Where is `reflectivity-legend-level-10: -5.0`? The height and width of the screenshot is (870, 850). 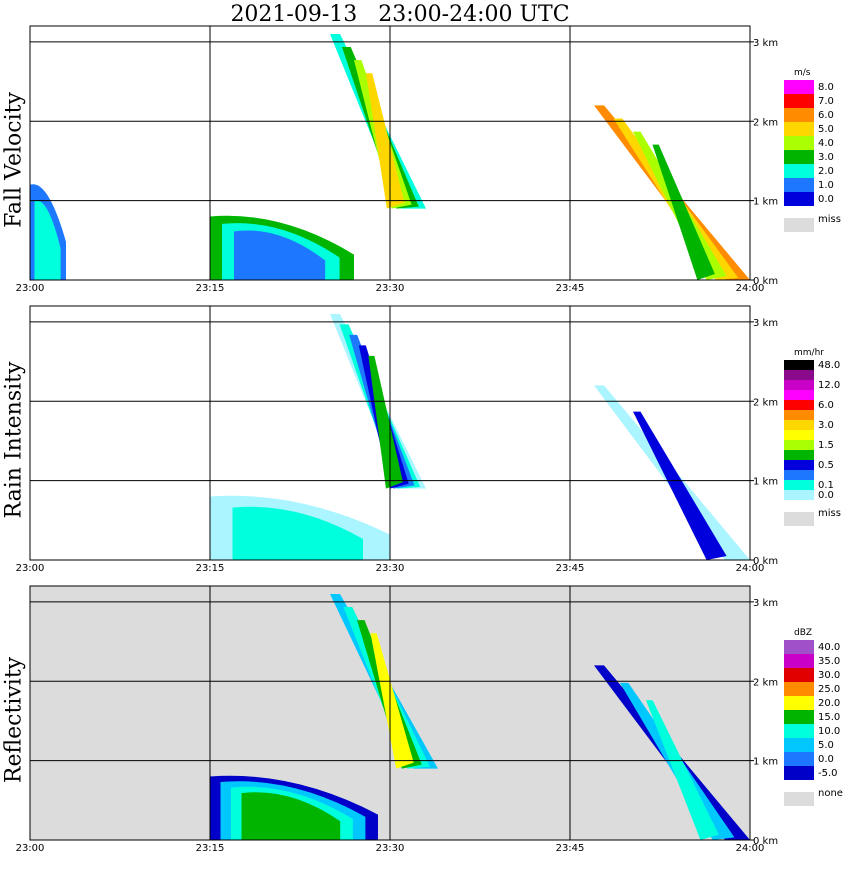
reflectivity-legend-level-10: -5.0 is located at coordinates (828, 773).